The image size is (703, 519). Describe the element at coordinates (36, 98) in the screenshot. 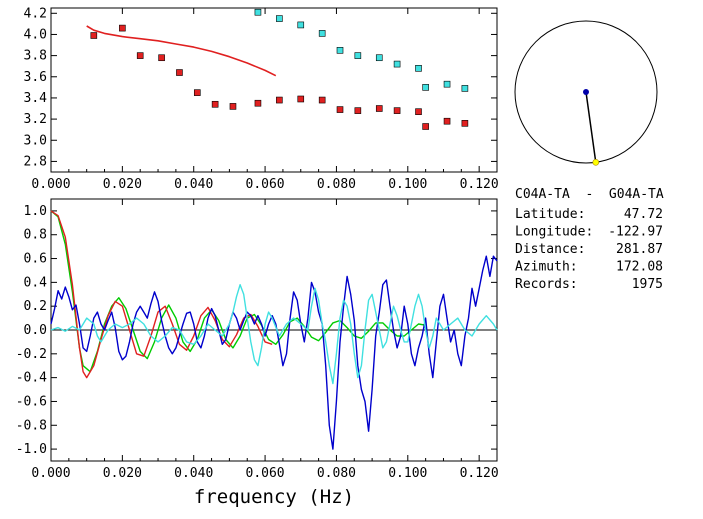

I see `dispersion-y-tick-label: 3.4` at that location.